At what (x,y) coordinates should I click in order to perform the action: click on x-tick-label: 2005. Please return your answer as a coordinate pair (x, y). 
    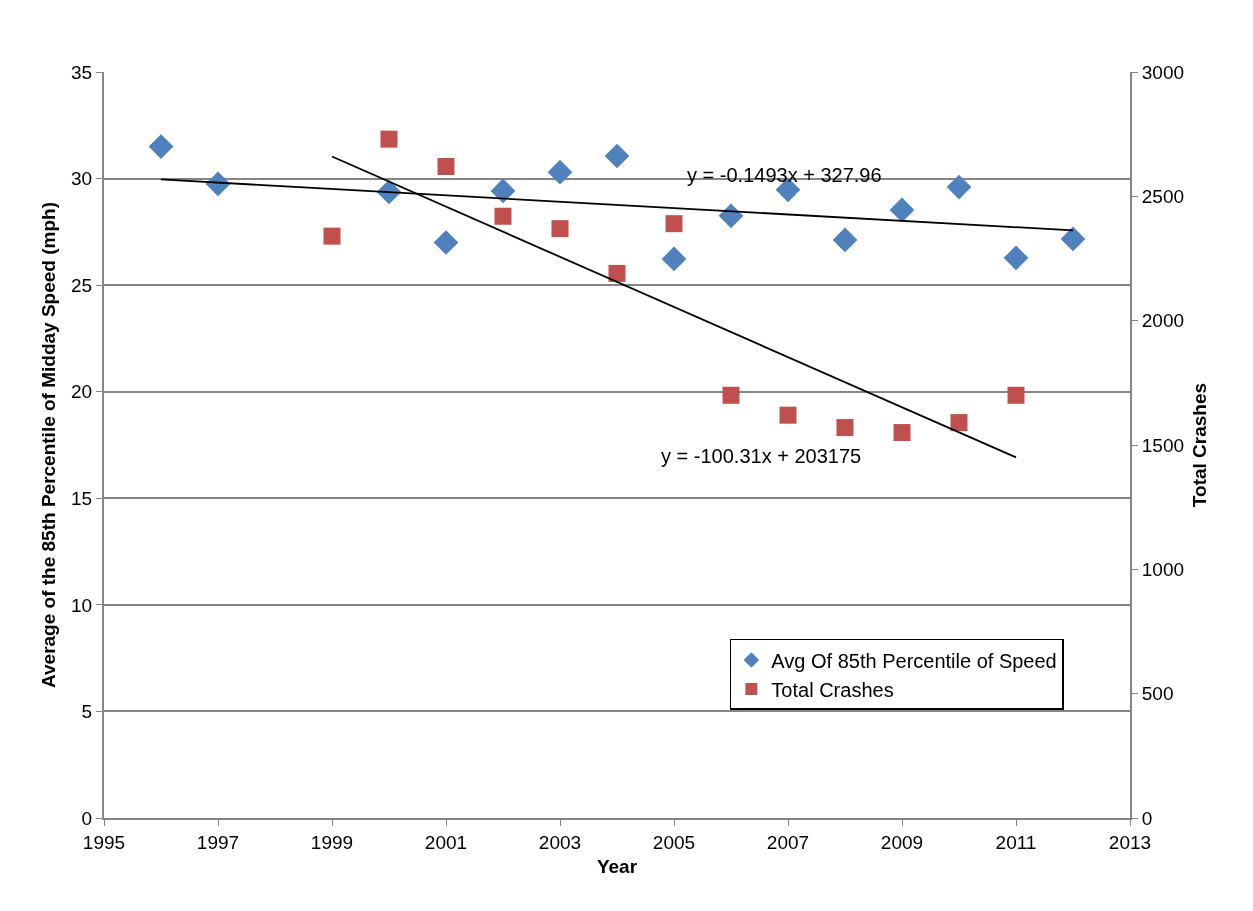
    Looking at the image, I should click on (674, 842).